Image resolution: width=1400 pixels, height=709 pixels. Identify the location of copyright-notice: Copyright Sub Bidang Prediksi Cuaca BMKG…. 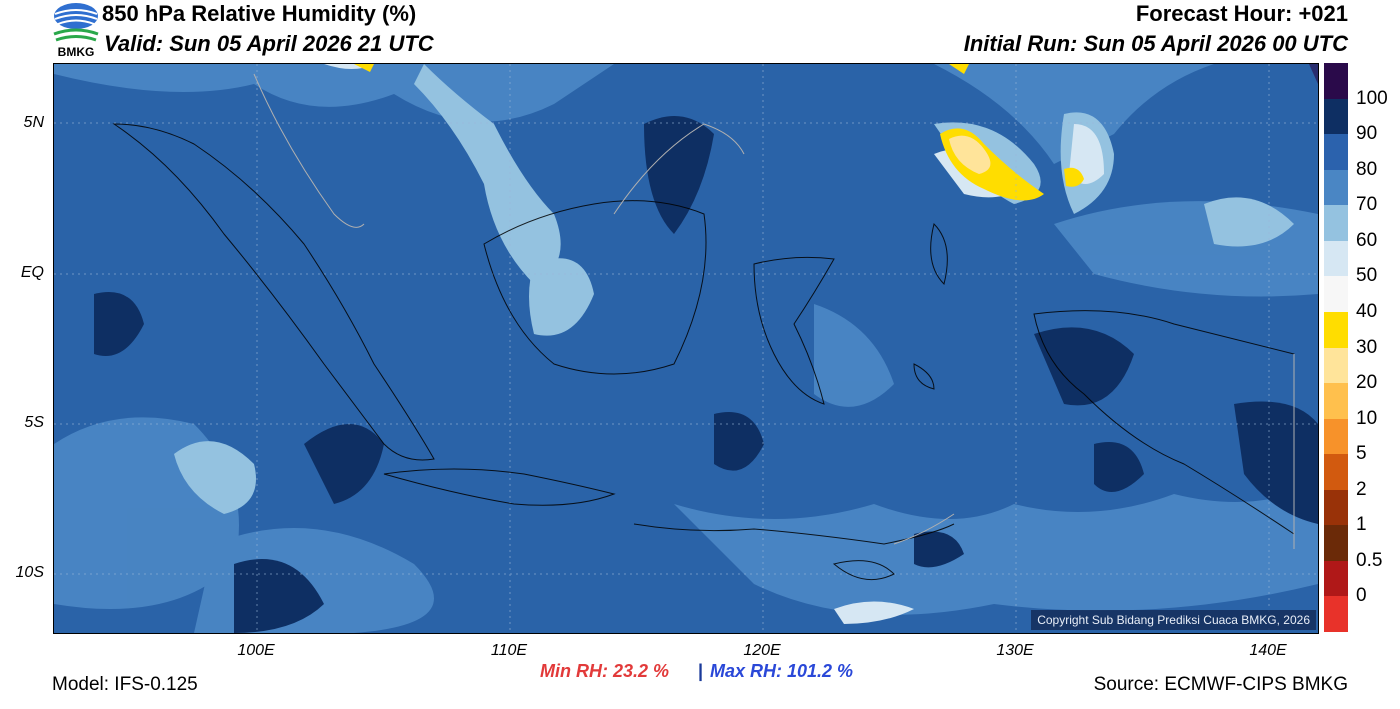
(1173, 620).